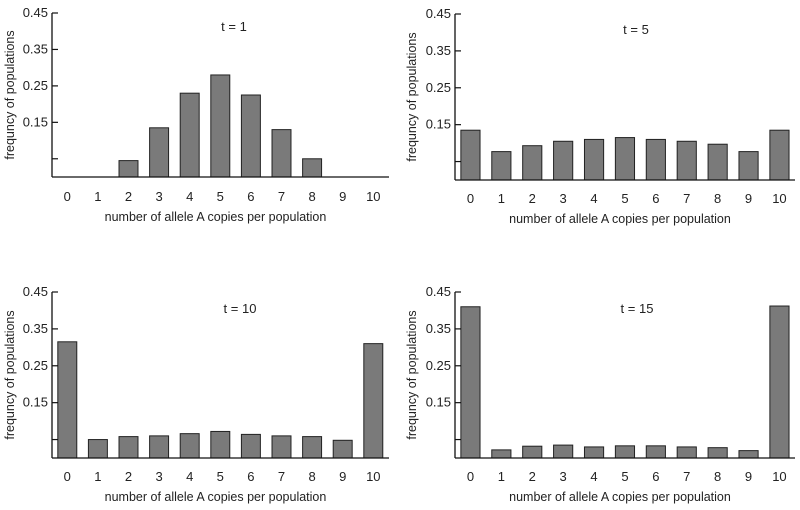 The image size is (800, 510). Describe the element at coordinates (636, 29) in the screenshot. I see `panel-title: t = 5` at that location.